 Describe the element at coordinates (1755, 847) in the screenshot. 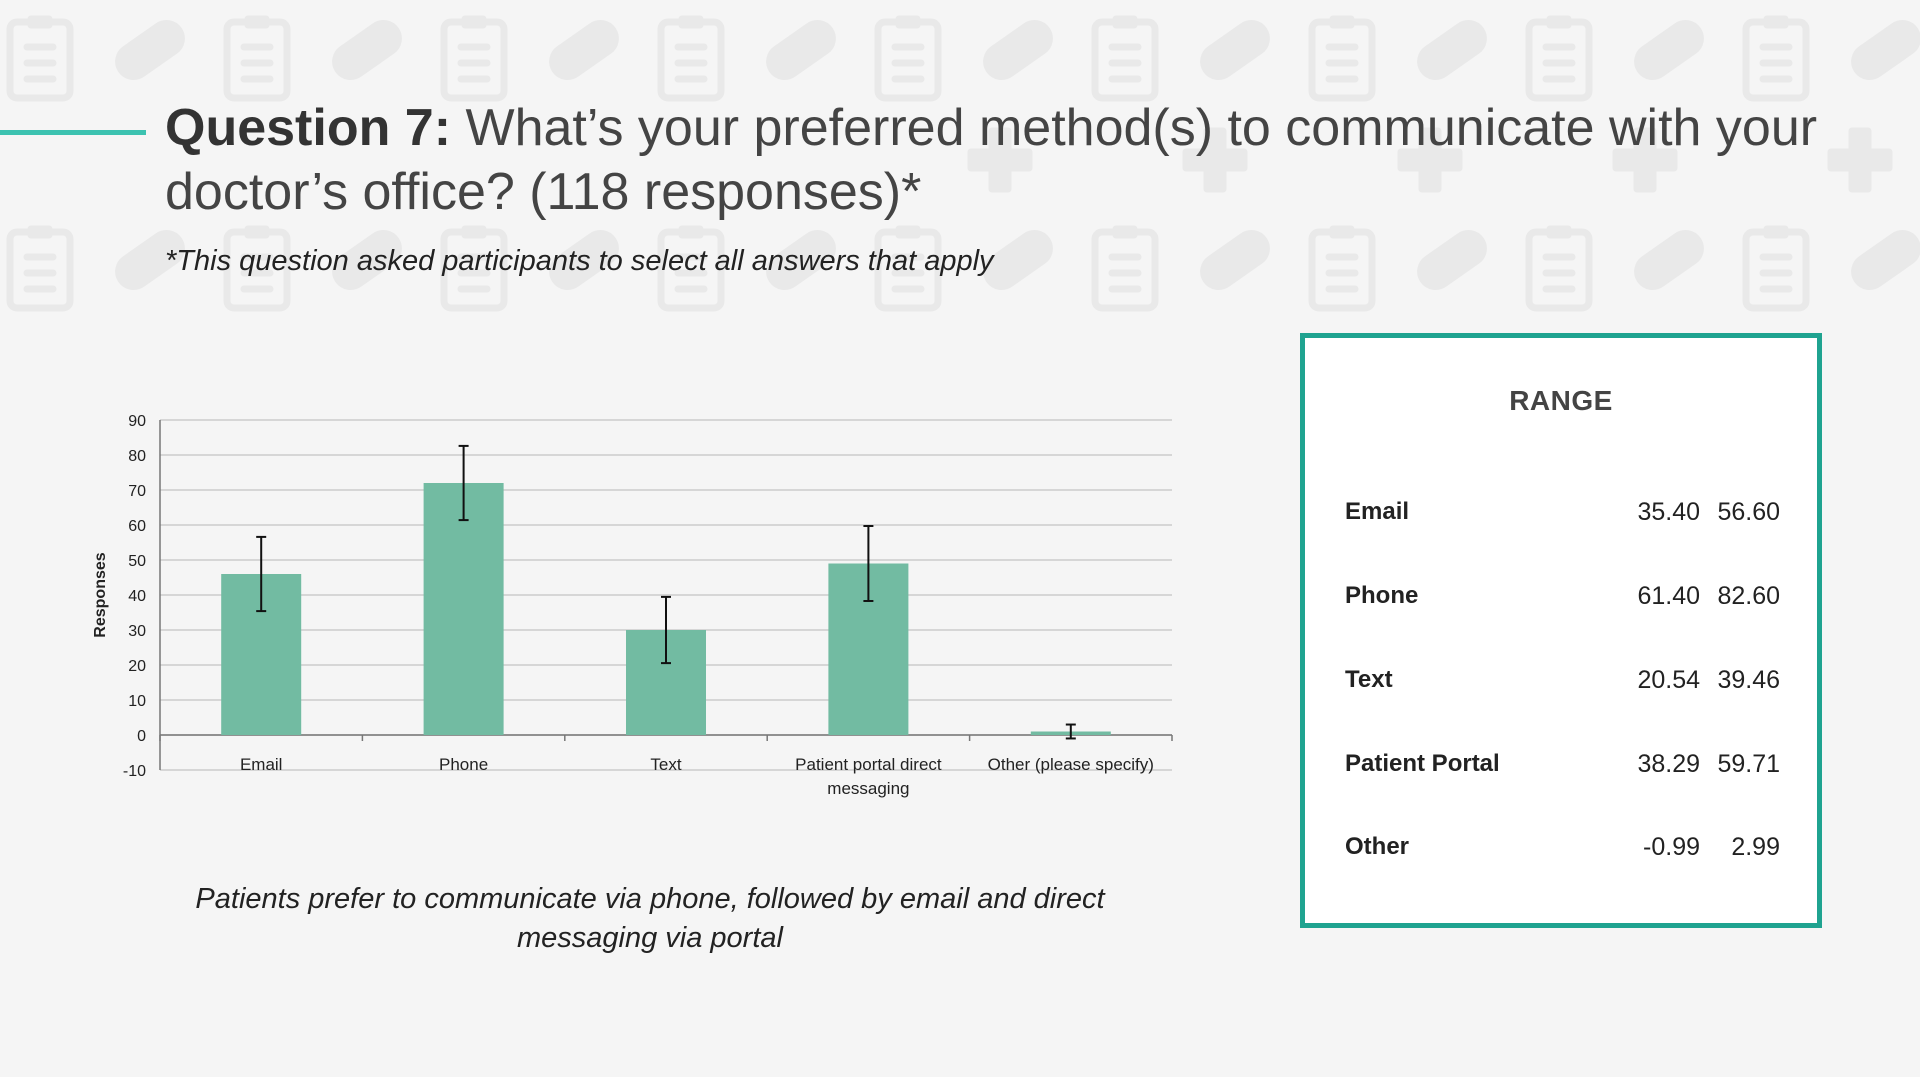

I see `range-high: 2.99` at that location.